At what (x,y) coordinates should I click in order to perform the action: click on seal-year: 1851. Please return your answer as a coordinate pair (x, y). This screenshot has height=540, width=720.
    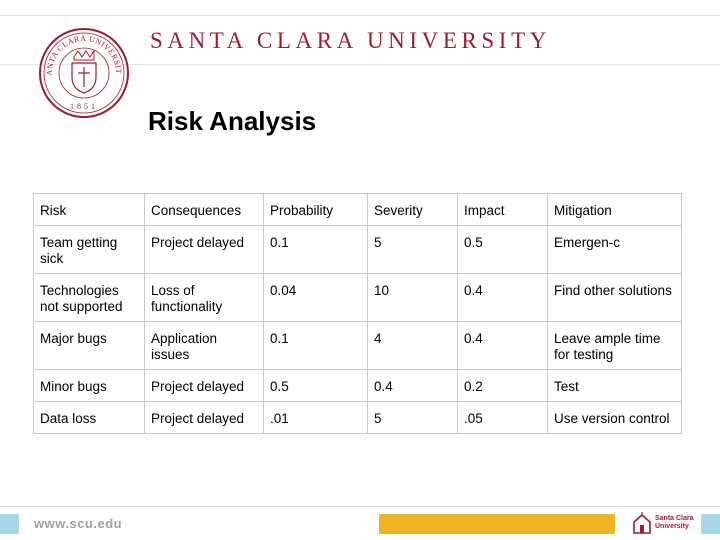
    Looking at the image, I should click on (84, 106).